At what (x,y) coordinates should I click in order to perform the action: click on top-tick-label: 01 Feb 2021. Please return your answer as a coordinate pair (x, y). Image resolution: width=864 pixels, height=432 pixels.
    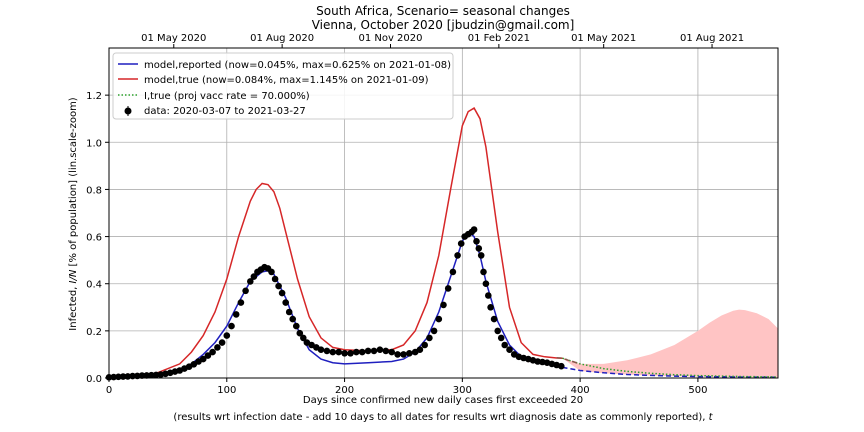
    Looking at the image, I should click on (499, 38).